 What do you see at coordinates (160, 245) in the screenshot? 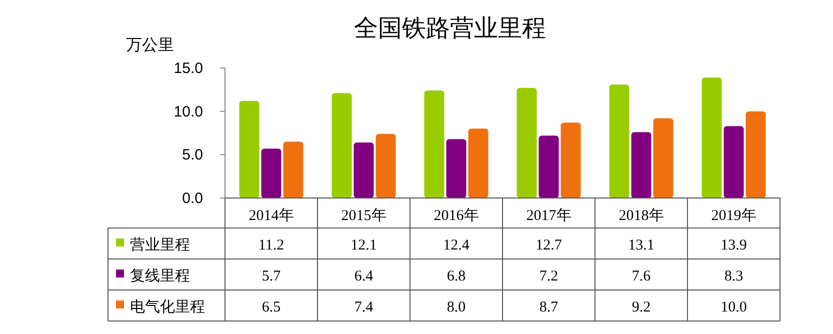
I see `legend-label: 营业里程` at bounding box center [160, 245].